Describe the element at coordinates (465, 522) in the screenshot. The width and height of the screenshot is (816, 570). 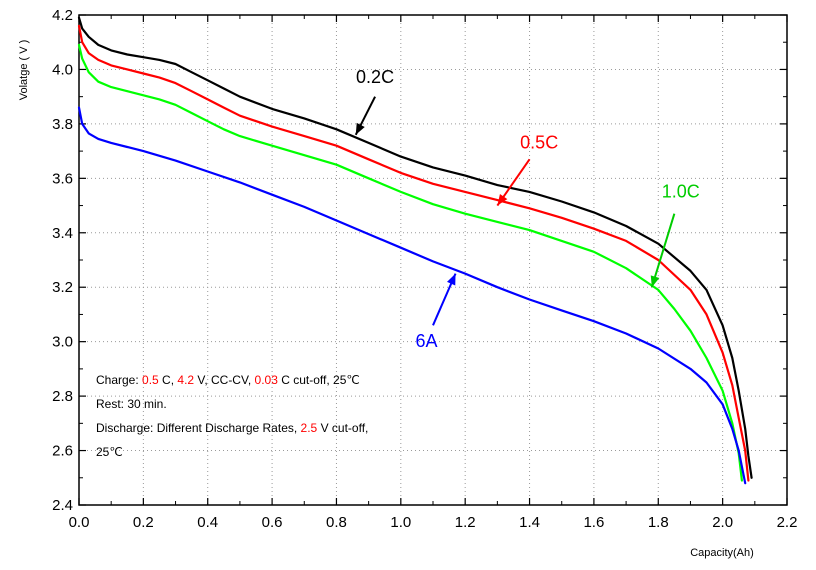
I see `x-tick-label: 1.2` at that location.